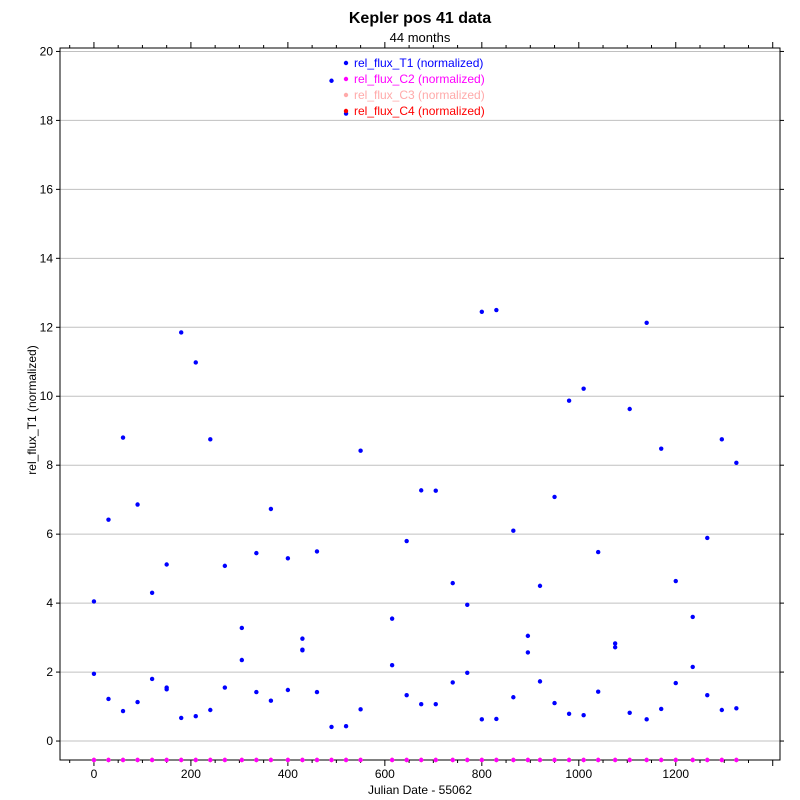 Image resolution: width=800 pixels, height=800 pixels. Describe the element at coordinates (675, 774) in the screenshot. I see `x-tick-label: 1200` at that location.